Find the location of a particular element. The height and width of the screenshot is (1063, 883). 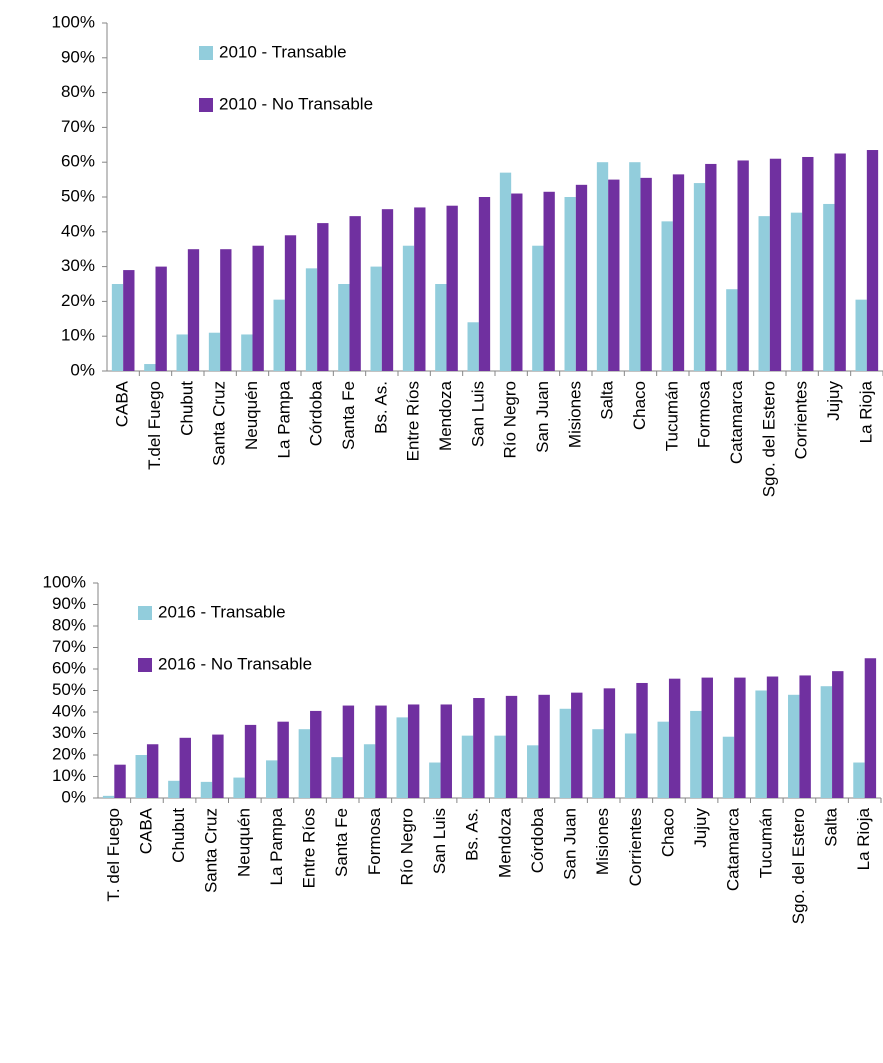

y-tick-label: 100% is located at coordinates (64, 581).